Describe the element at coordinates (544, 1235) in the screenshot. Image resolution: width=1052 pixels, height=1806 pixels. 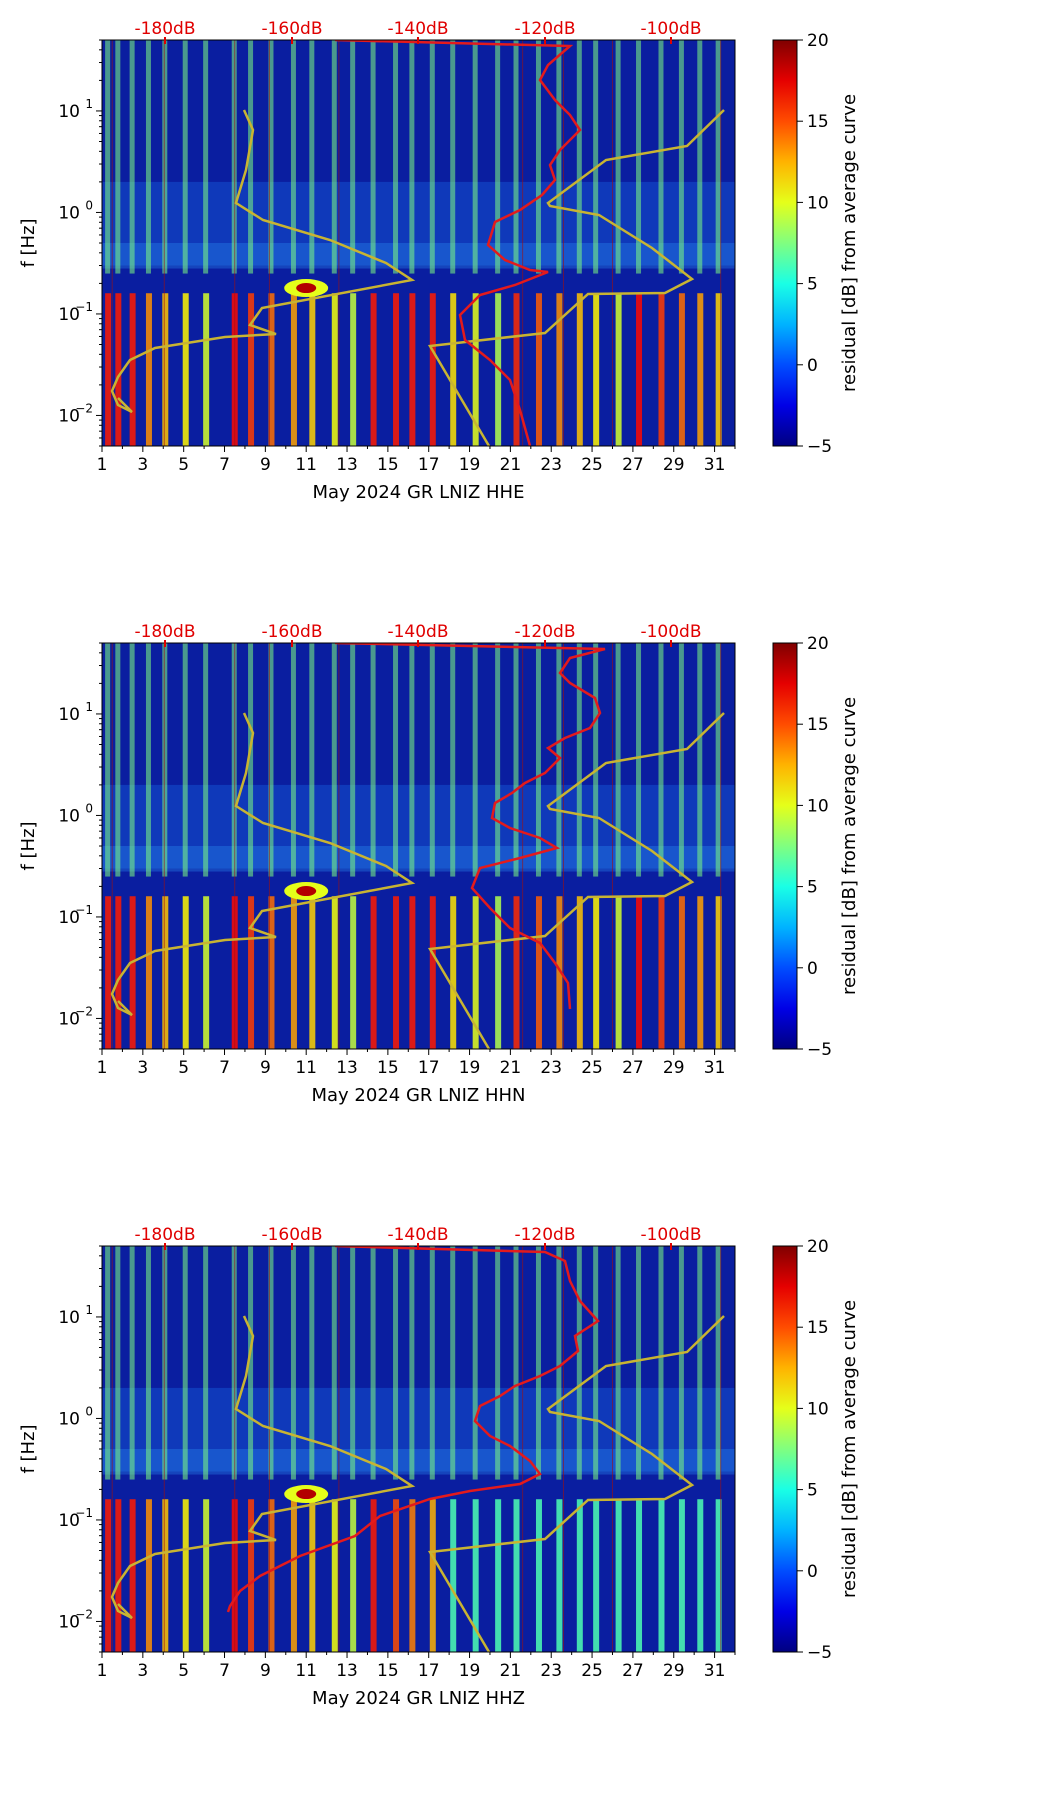
I see `db-scale-label: -120dB` at that location.